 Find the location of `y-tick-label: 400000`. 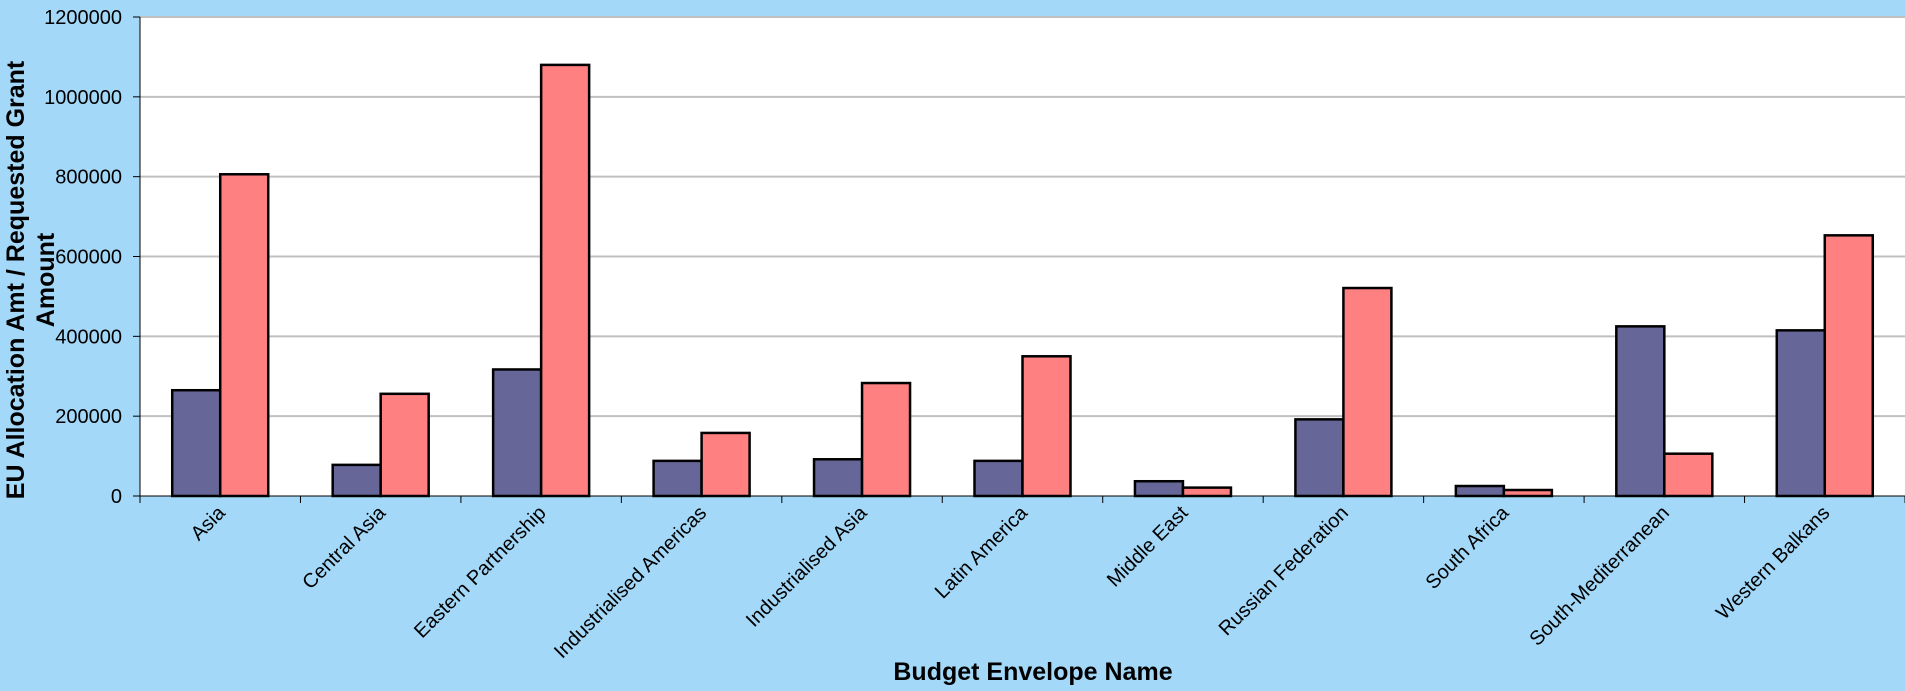

y-tick-label: 400000 is located at coordinates (88, 337).